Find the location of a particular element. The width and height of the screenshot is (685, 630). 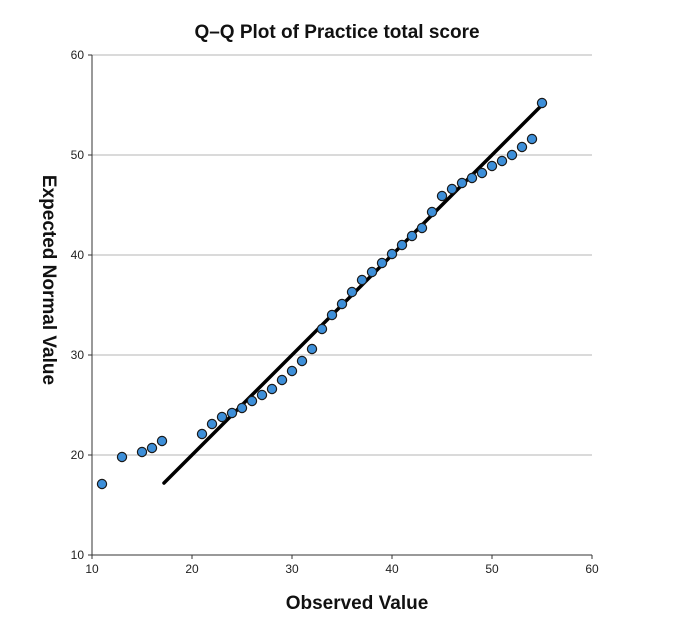

y-tick-labels: 10 20 30 40 50 60 is located at coordinates (81, 305).